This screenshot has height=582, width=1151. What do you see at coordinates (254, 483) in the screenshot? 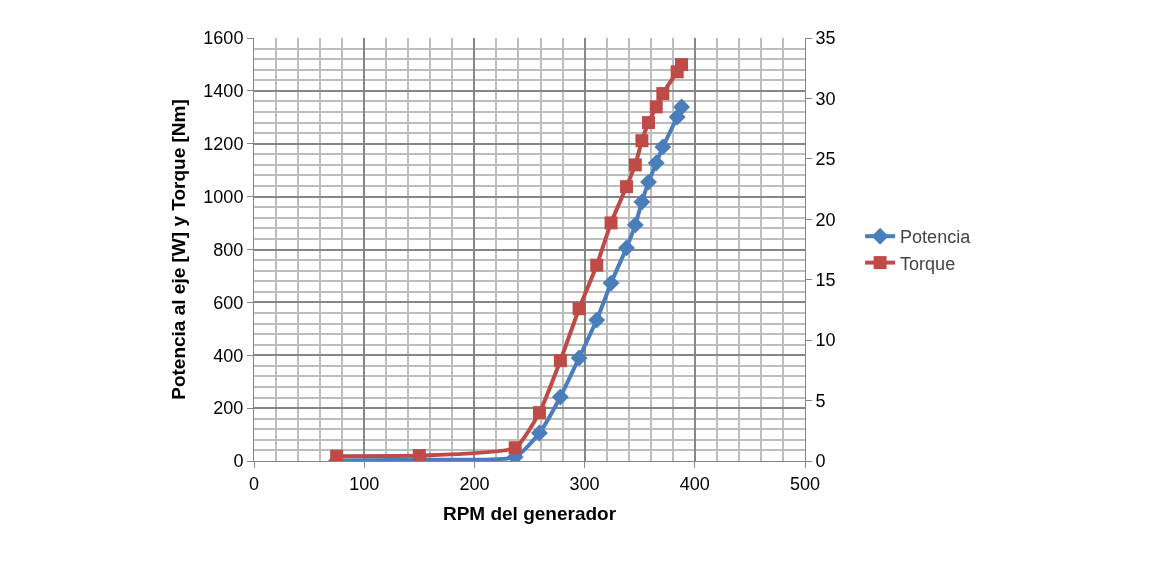
I see `x-tick-label: 0` at bounding box center [254, 483].